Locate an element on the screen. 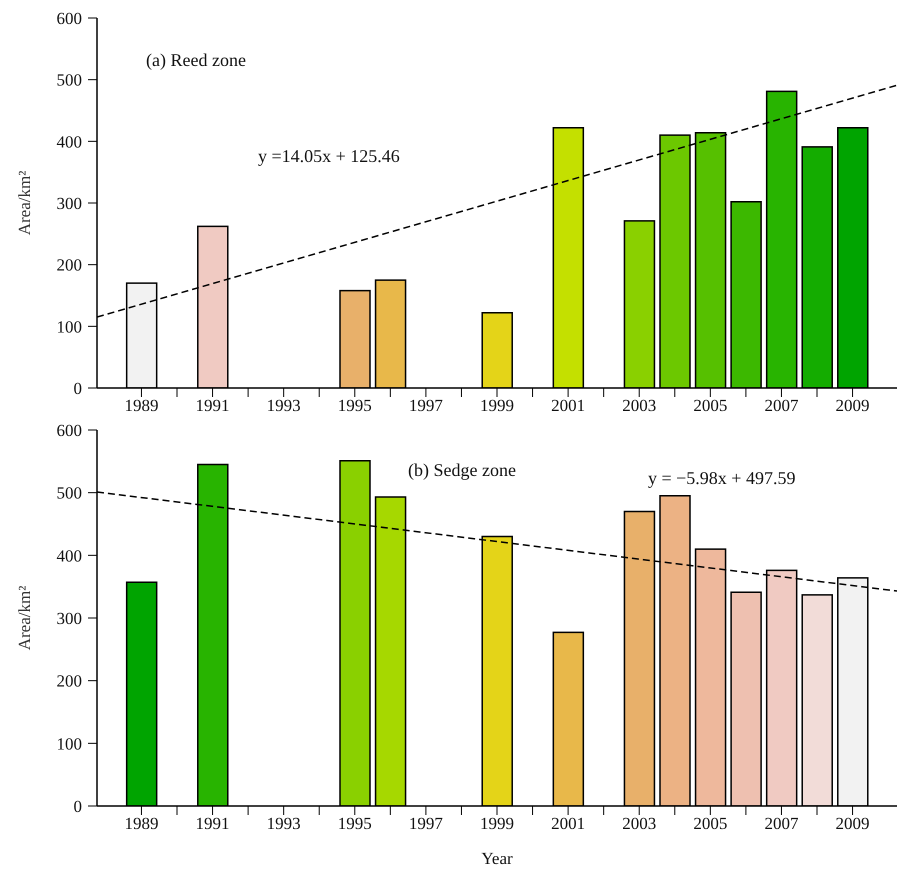 This screenshot has height=869, width=897. text: (b) Sedge zone is located at coordinates (462, 470).